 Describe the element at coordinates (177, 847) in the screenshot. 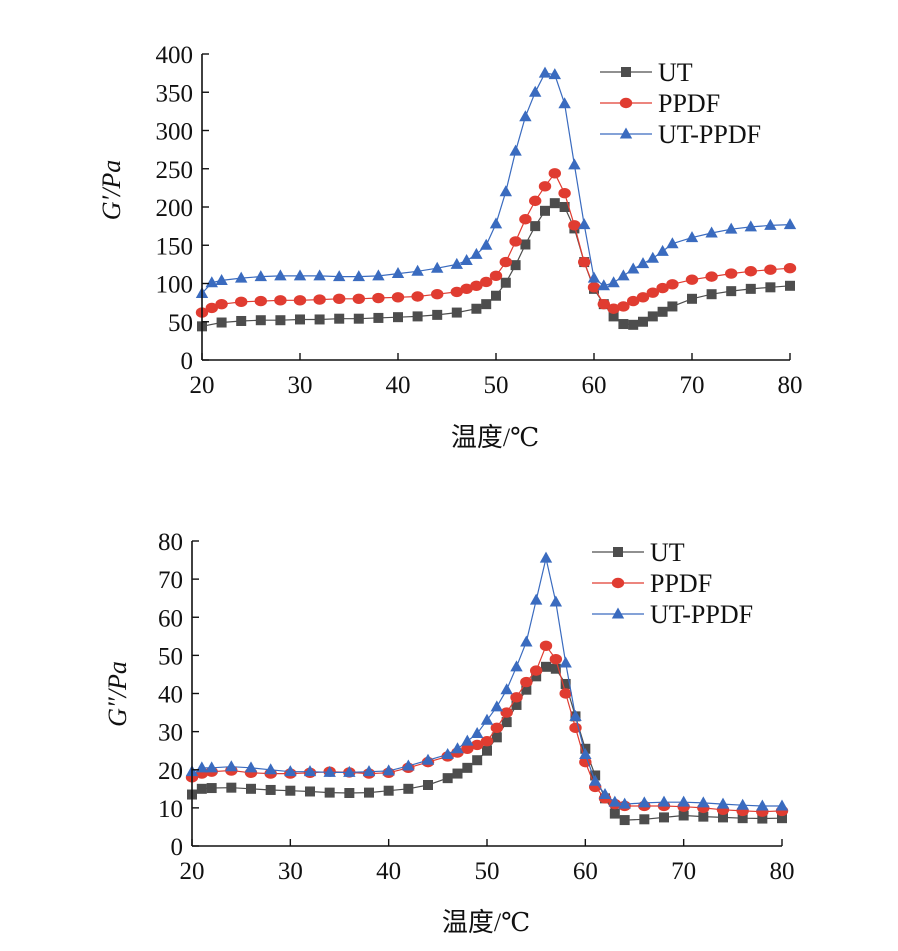

I see `y-tick-label: 0` at that location.